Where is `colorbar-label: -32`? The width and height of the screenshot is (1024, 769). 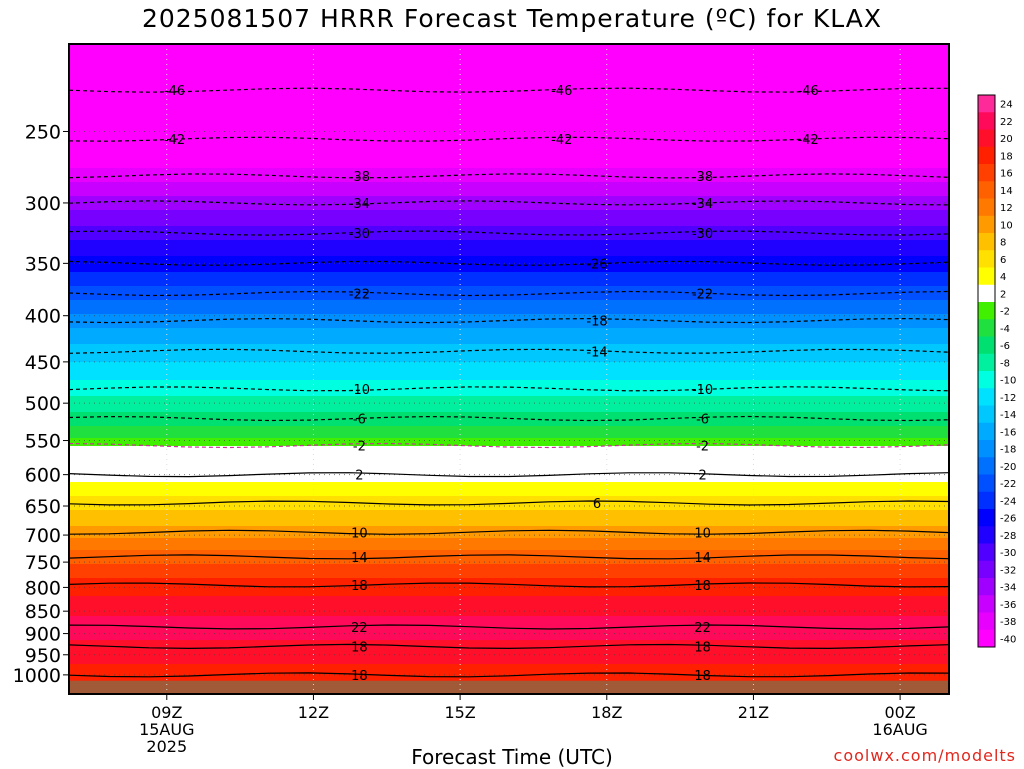 colorbar-label: -32 is located at coordinates (1008, 570).